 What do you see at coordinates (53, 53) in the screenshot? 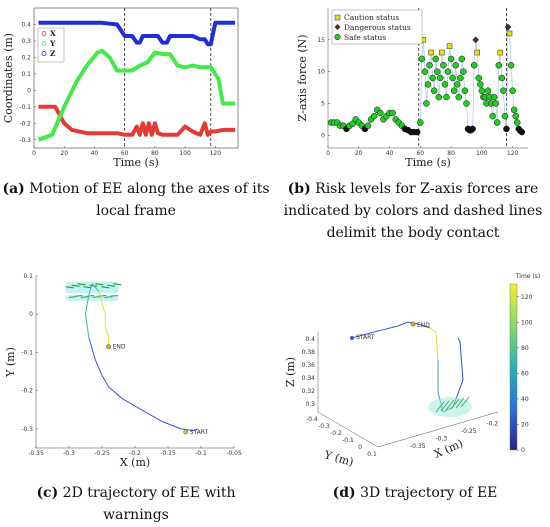
I see `legend-label-z: Z` at bounding box center [53, 53].